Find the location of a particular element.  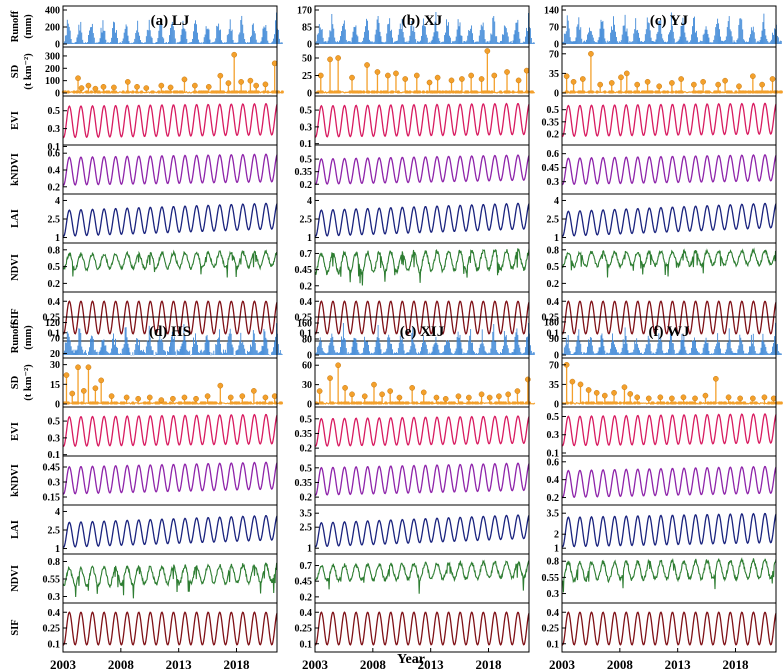

y-tick-label: 0 is located at coordinates (57, 94).